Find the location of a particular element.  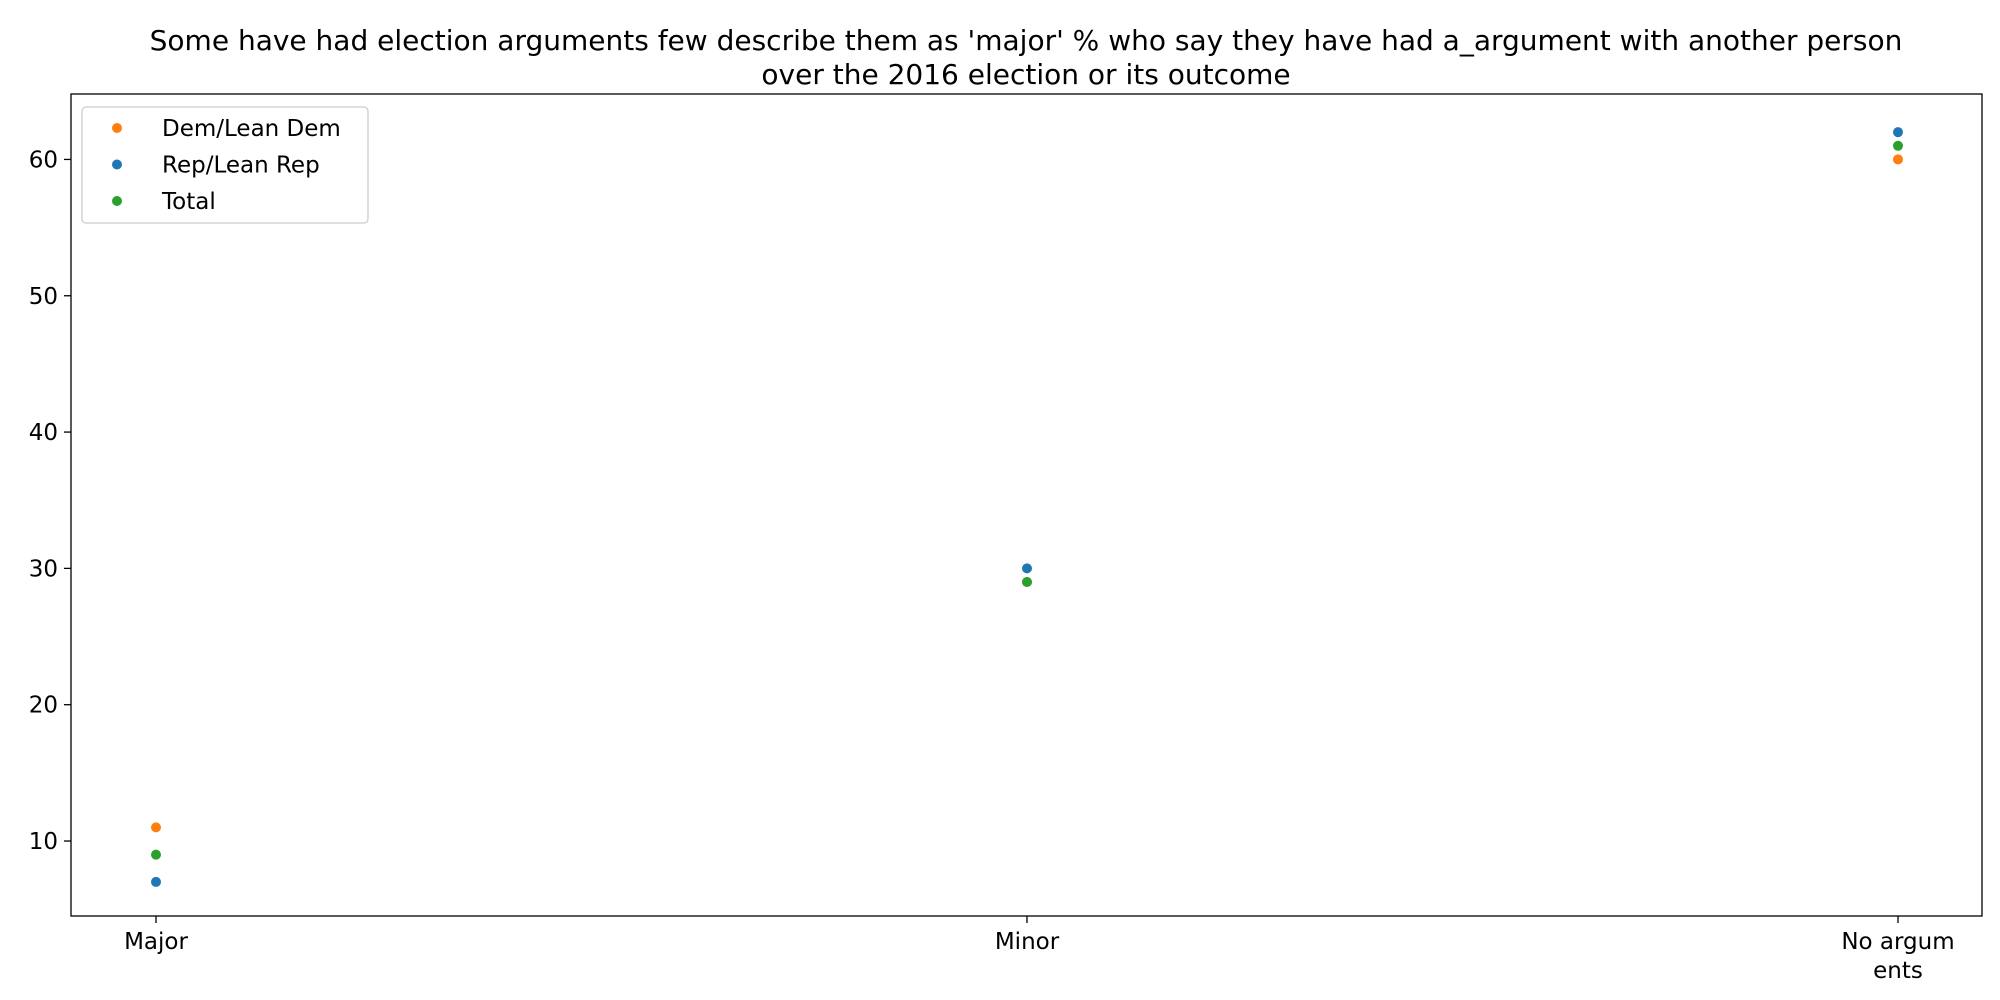

legend-frame is located at coordinates (225, 165).